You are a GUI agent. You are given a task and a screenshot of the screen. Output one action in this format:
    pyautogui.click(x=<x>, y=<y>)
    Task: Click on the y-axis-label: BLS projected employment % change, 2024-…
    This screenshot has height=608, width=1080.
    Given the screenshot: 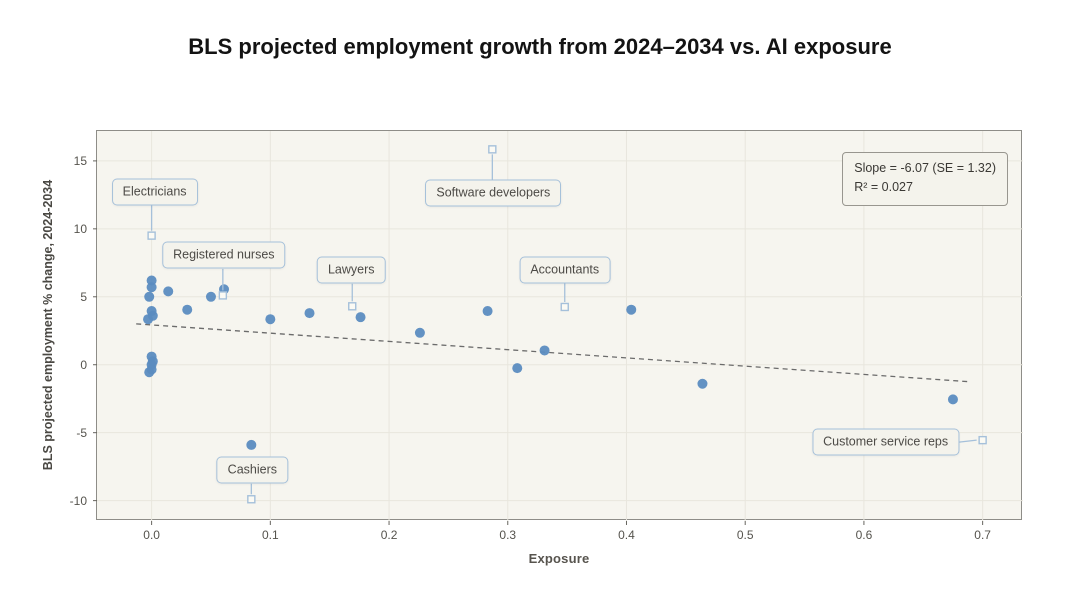 What is the action you would take?
    pyautogui.click(x=48, y=325)
    